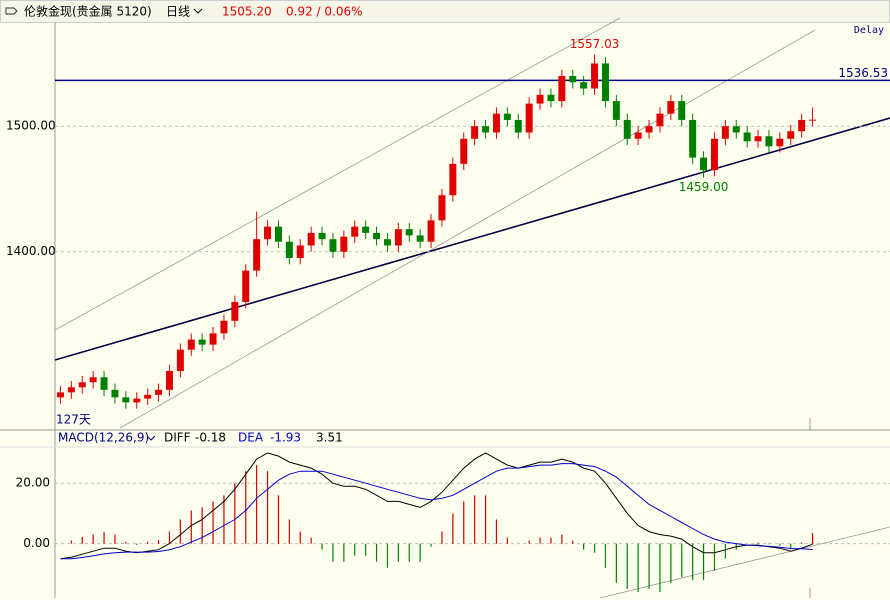  Describe the element at coordinates (31, 251) in the screenshot. I see `y-tick-label: 1400.00` at that location.